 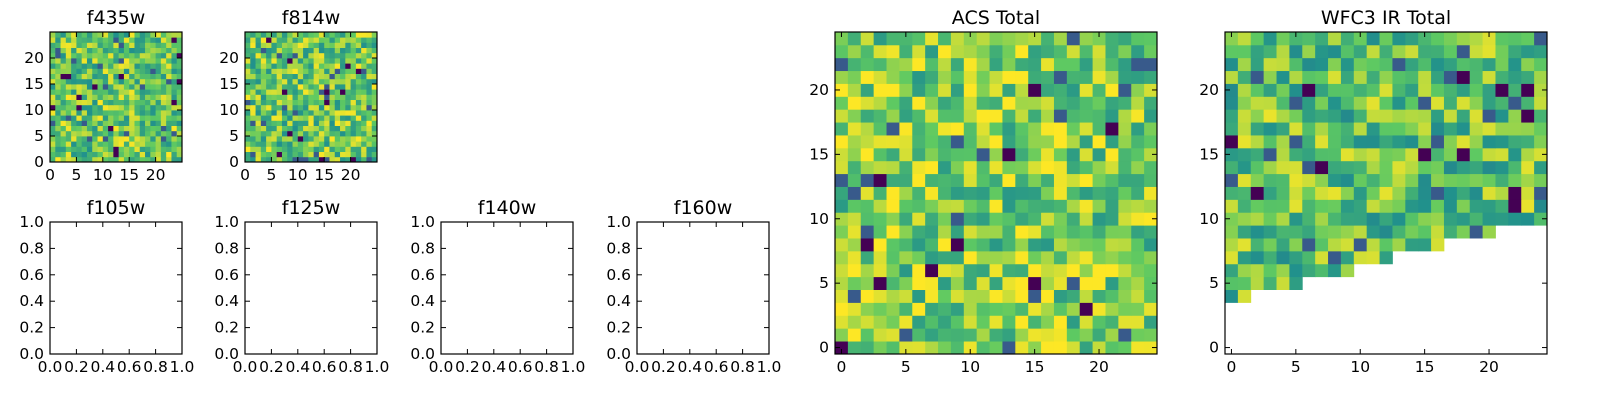 What do you see at coordinates (422, 301) in the screenshot?
I see `y-tick-label: 0.4` at bounding box center [422, 301].